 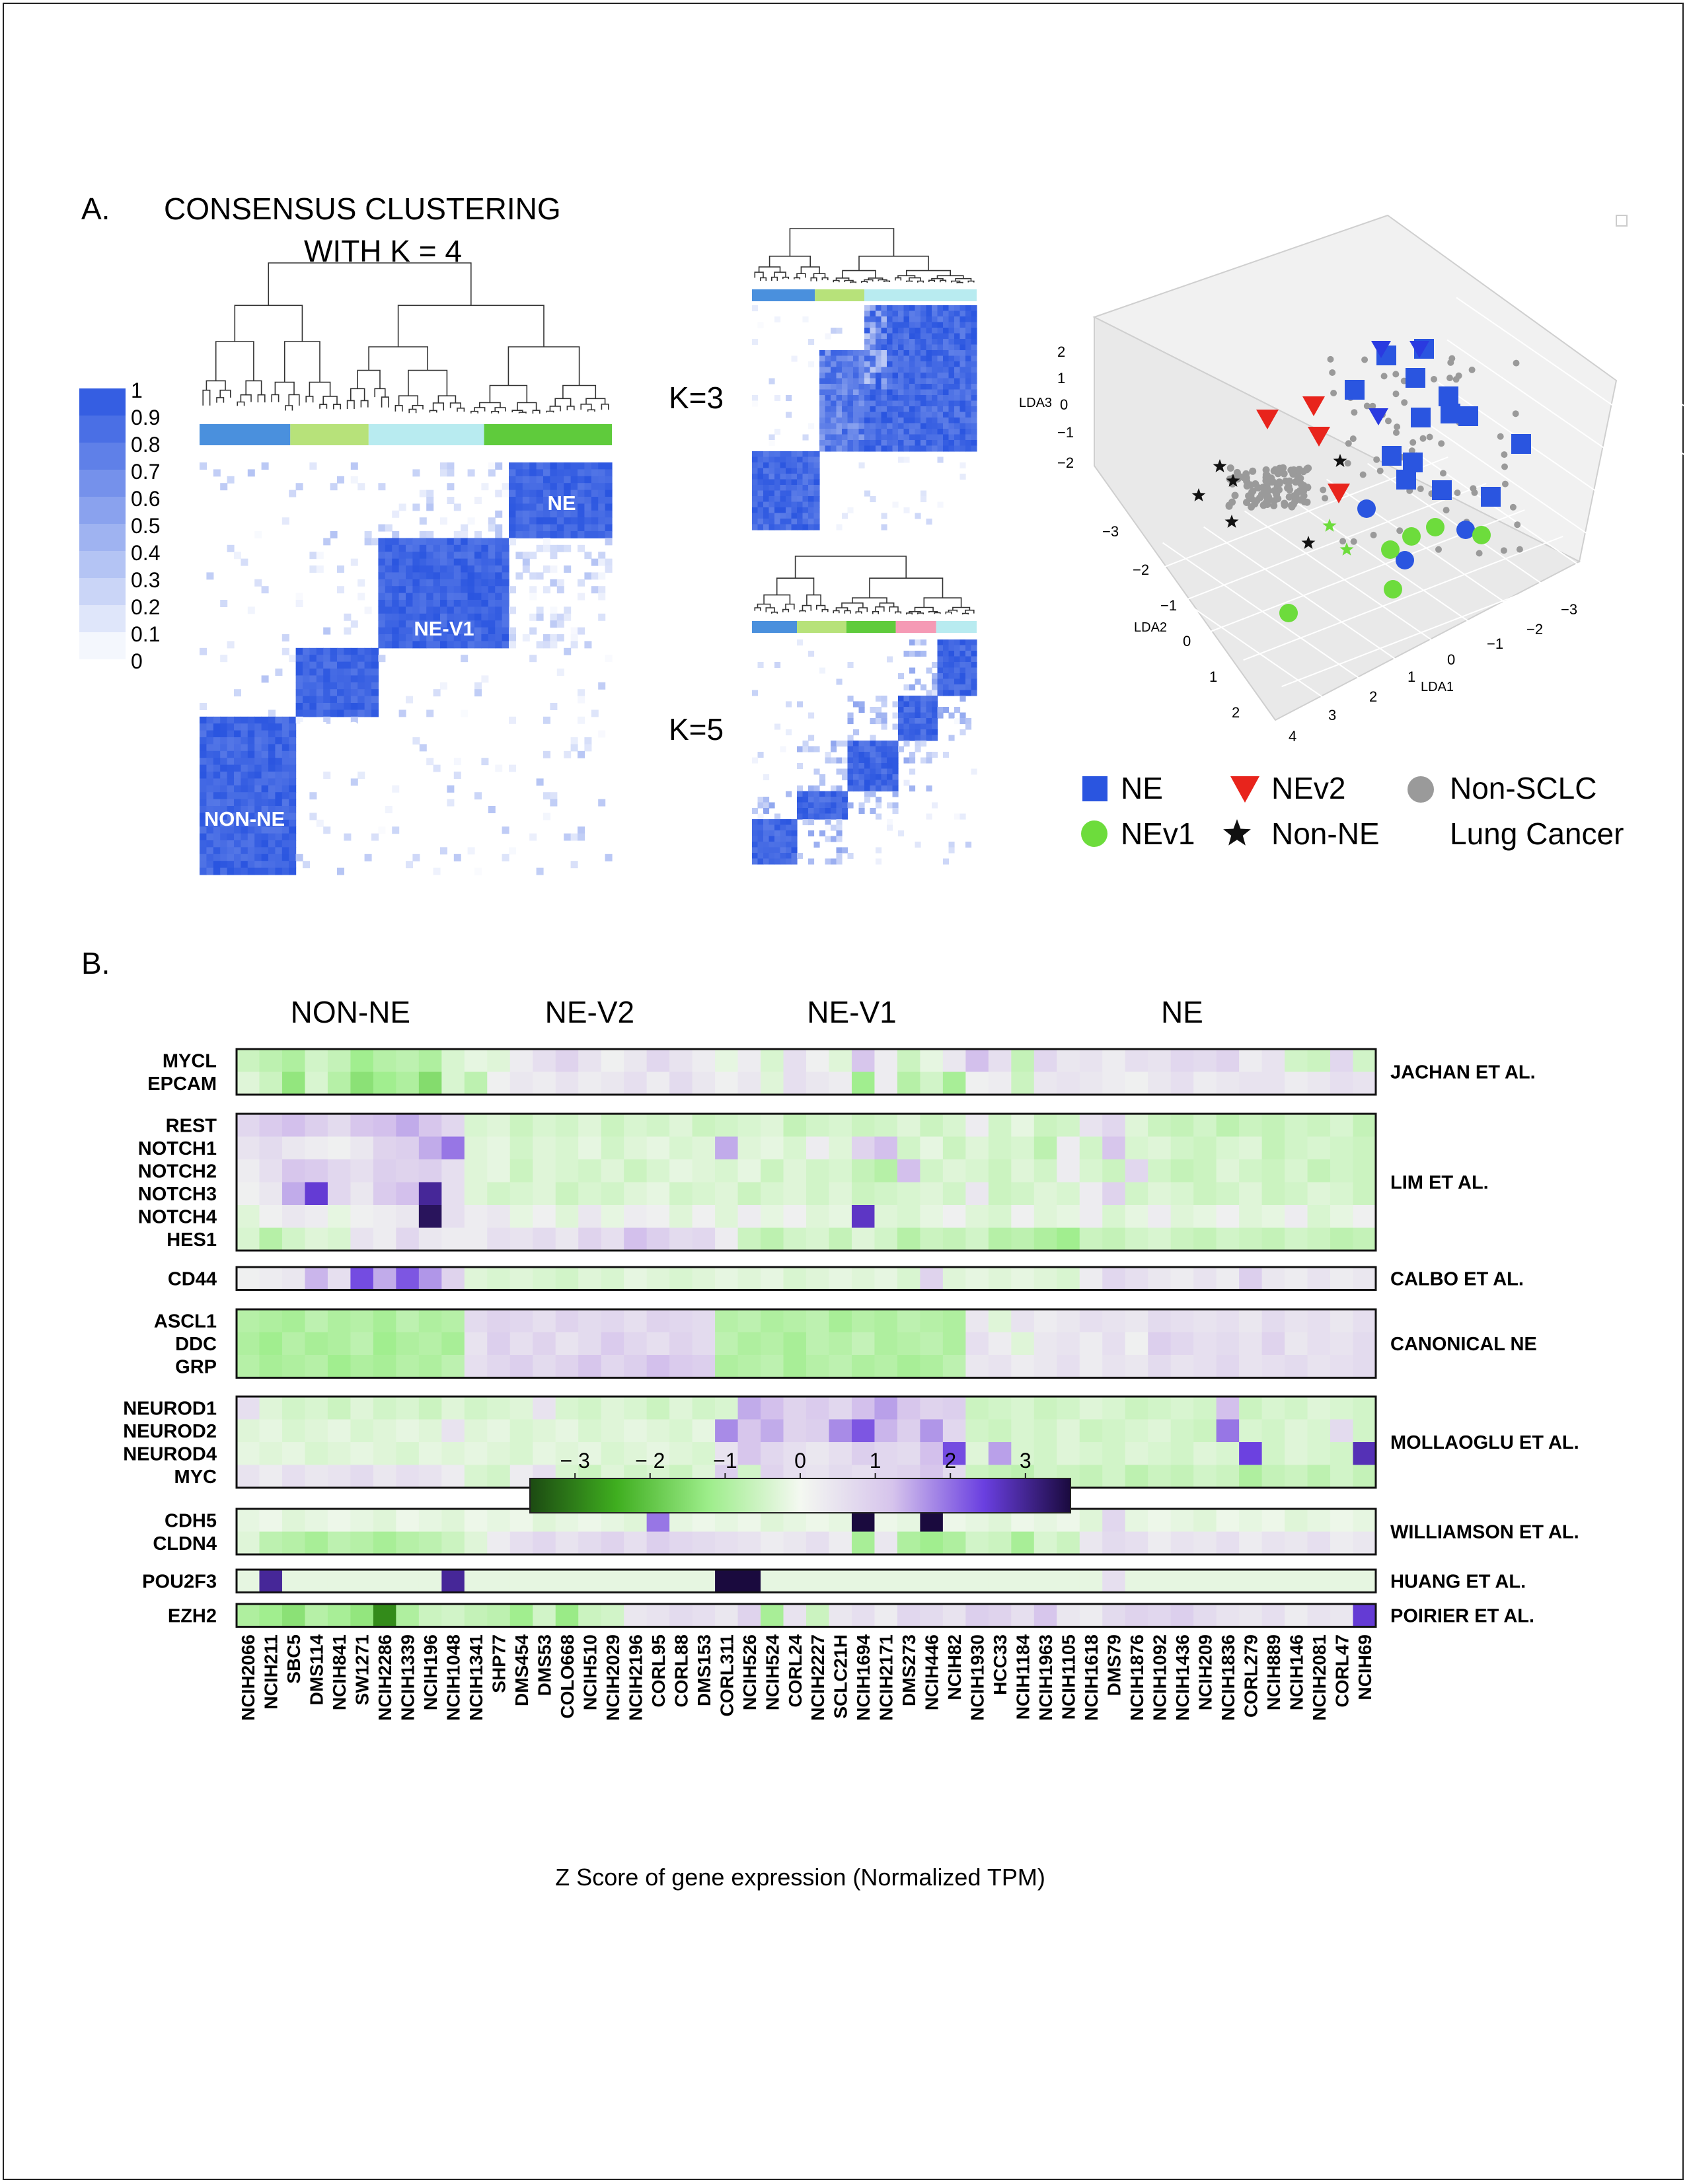 I want to click on colorbar-tick-label: 0.1, so click(x=145, y=634).